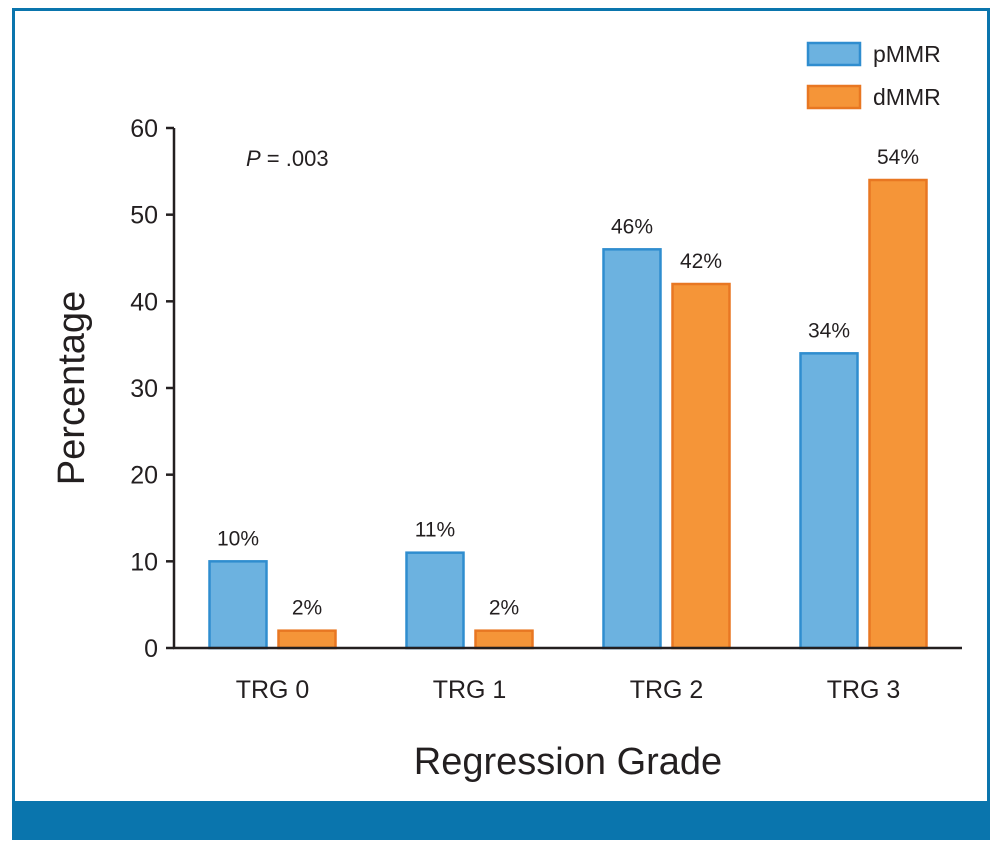  Describe the element at coordinates (834, 54) in the screenshot. I see `legend-swatch-pmmr` at that location.